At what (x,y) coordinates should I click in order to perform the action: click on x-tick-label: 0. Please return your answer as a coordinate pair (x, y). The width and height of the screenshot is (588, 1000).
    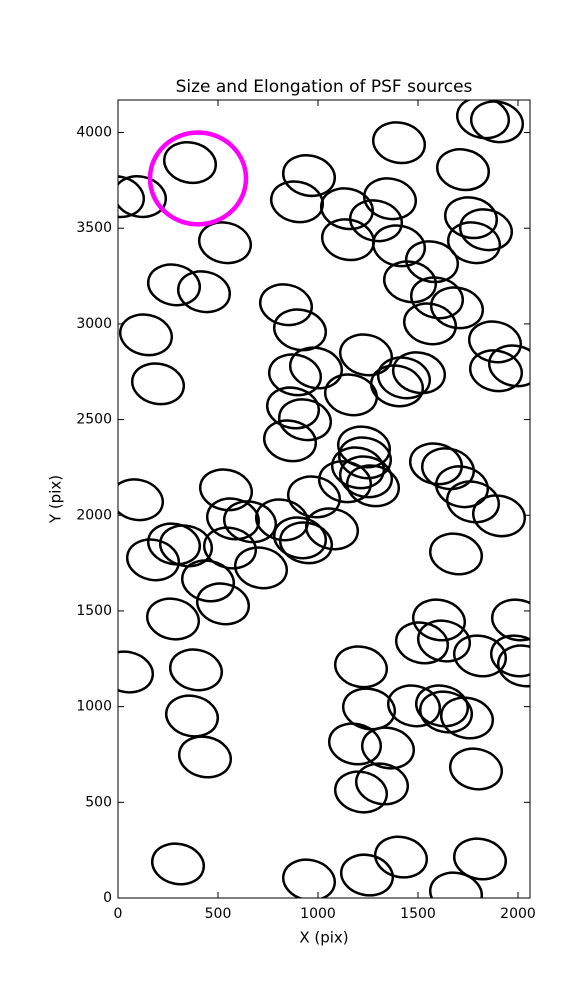
    Looking at the image, I should click on (118, 914).